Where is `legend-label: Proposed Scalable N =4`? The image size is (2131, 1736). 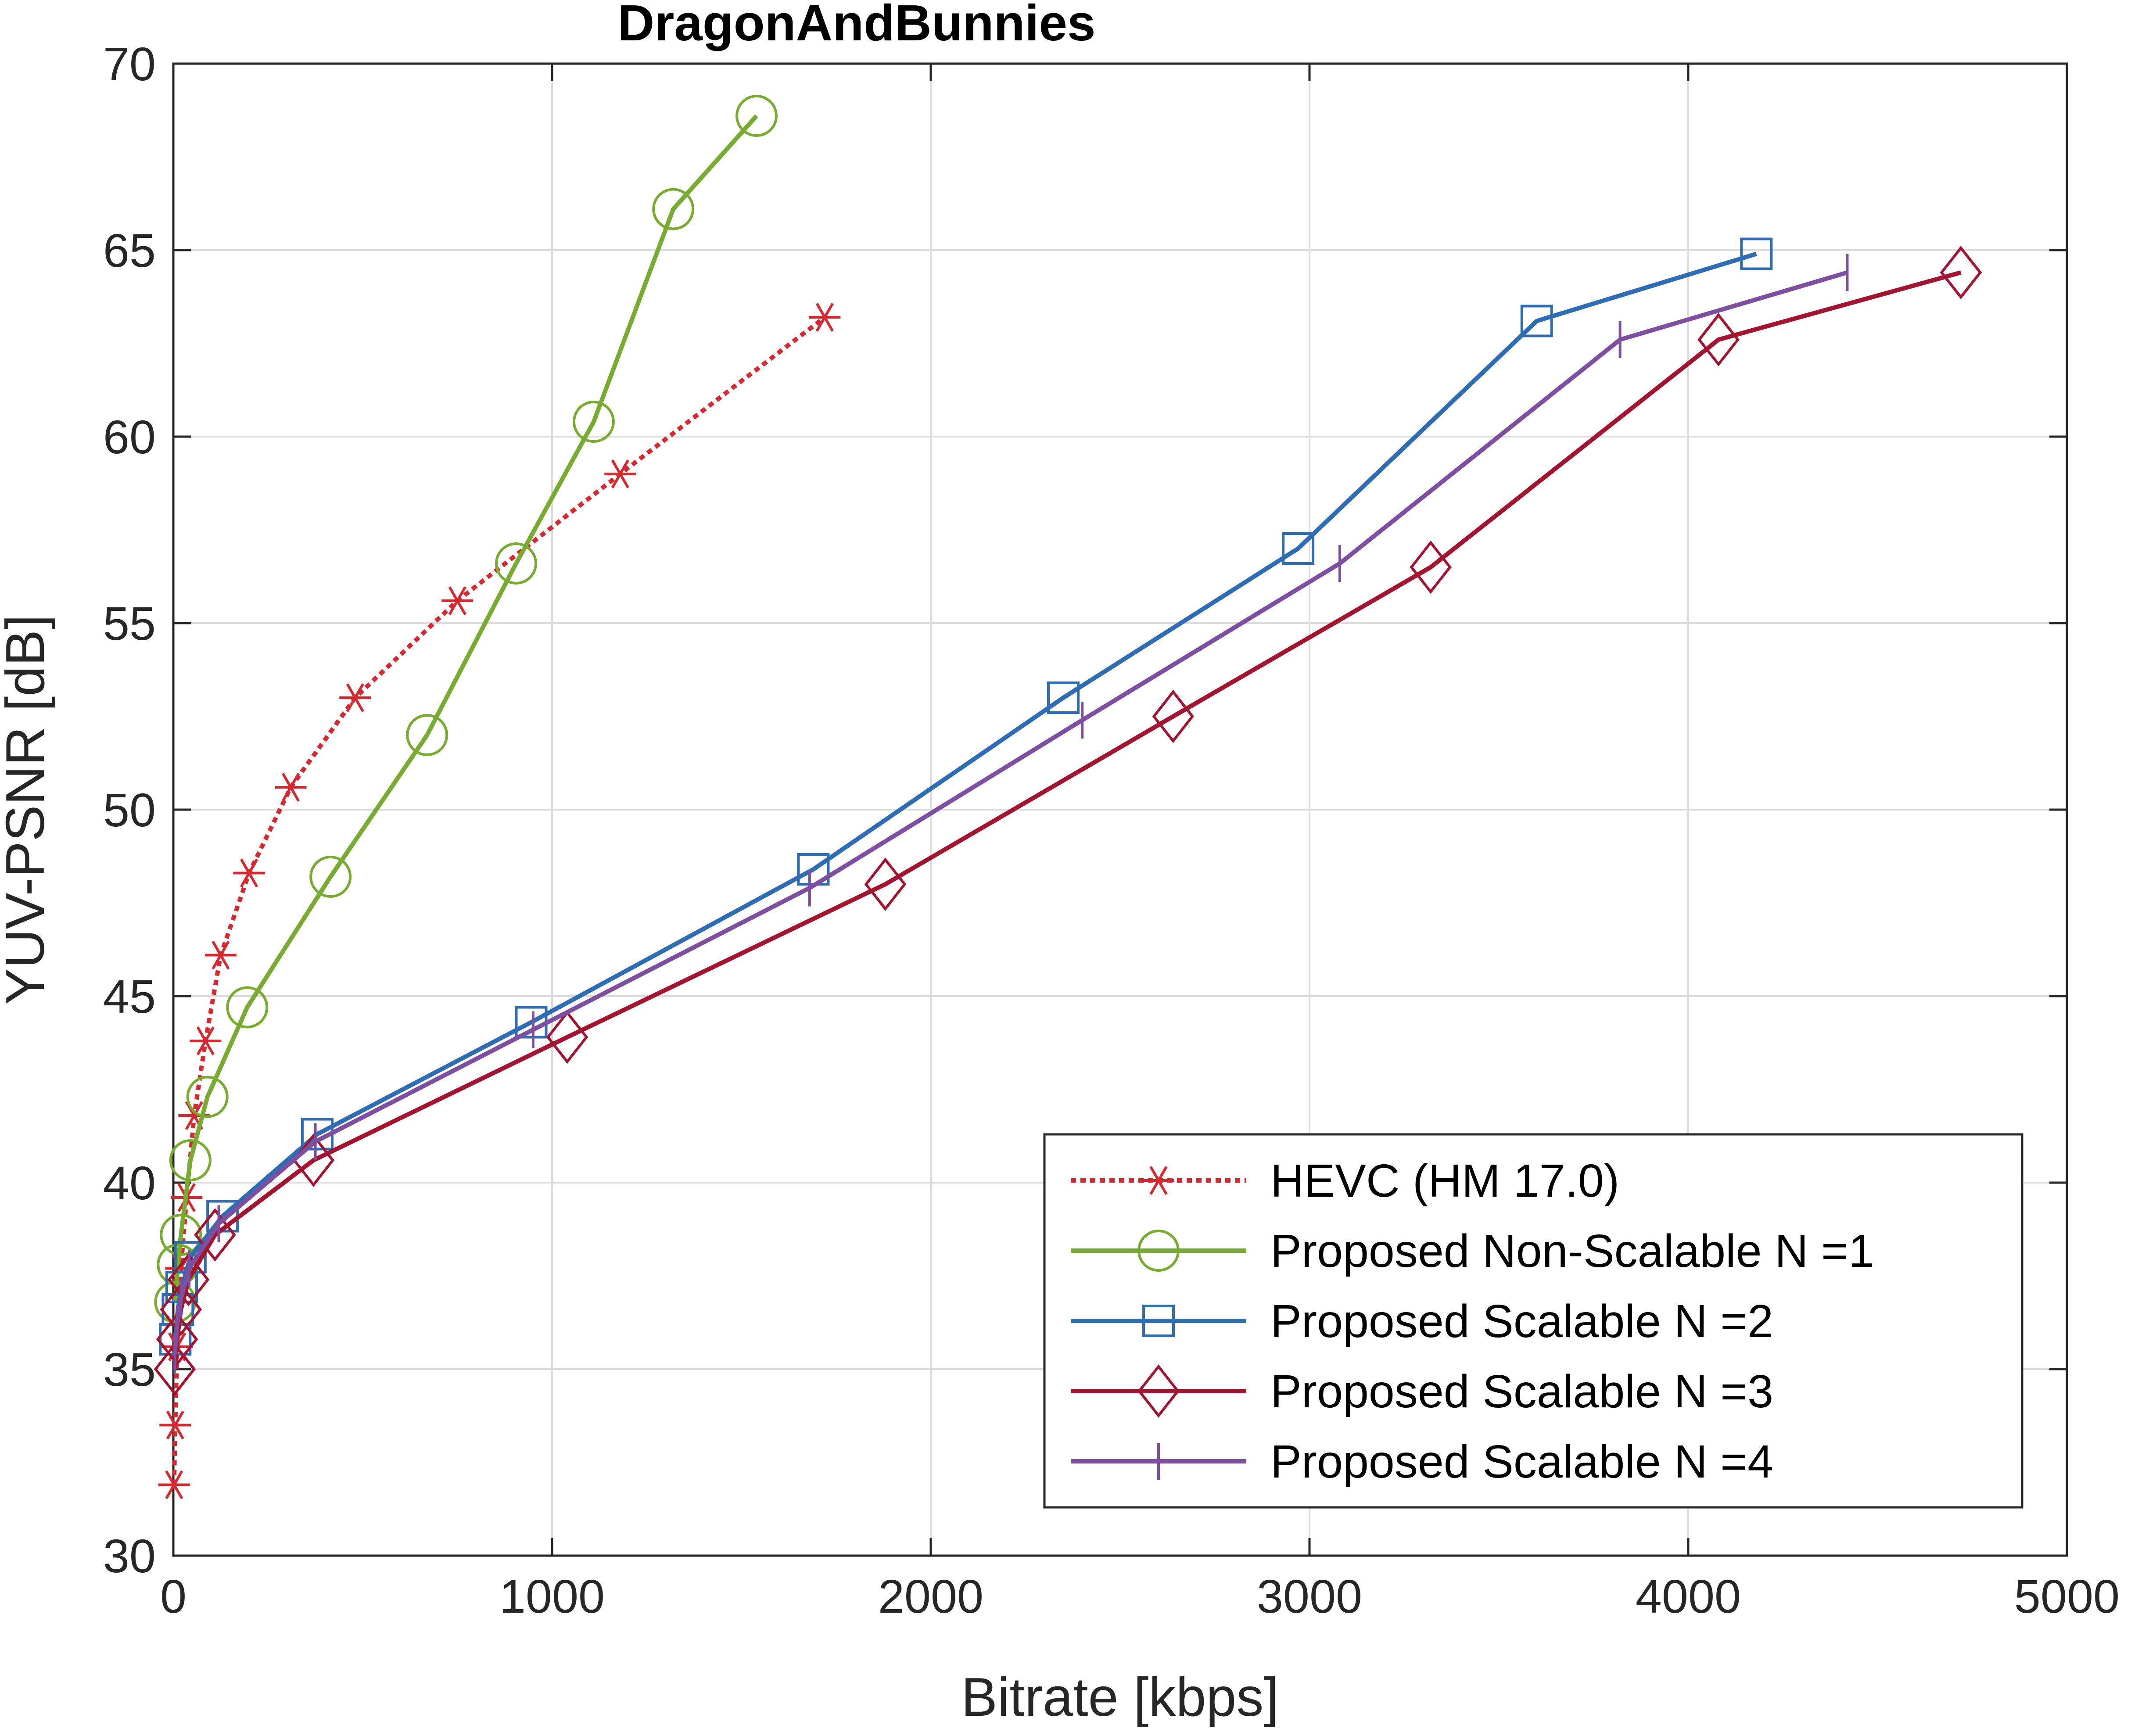
legend-label: Proposed Scalable N =4 is located at coordinates (1521, 1462).